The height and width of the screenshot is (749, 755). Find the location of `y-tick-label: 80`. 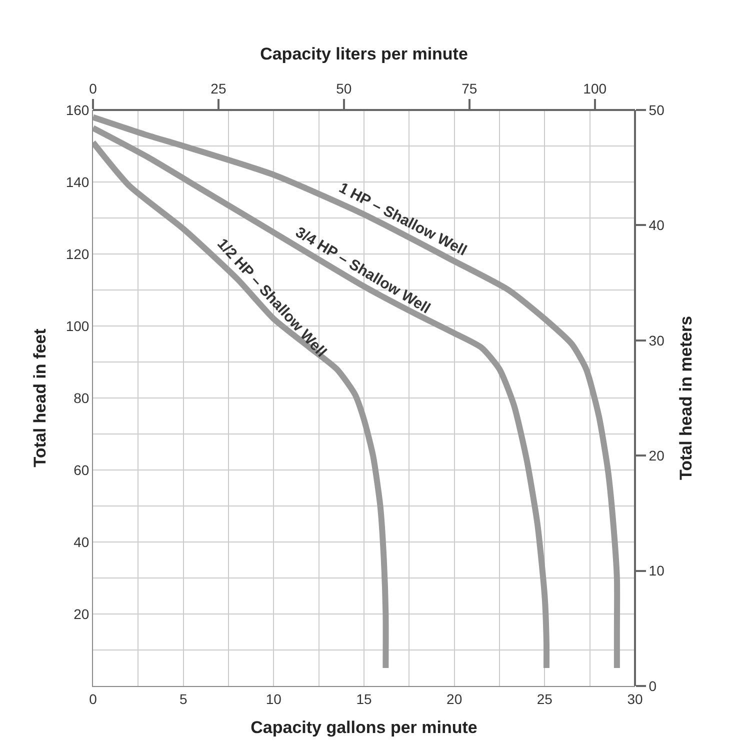

y-tick-label: 80 is located at coordinates (82, 398).